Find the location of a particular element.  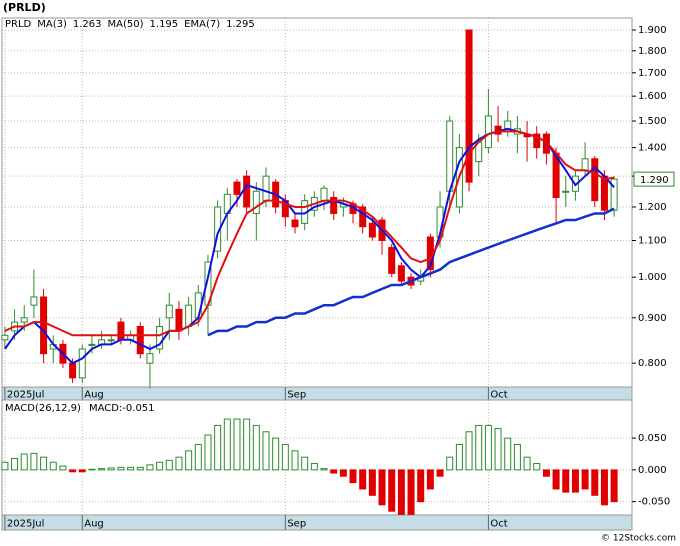

y-tick-label: 0.050 is located at coordinates (652, 438).